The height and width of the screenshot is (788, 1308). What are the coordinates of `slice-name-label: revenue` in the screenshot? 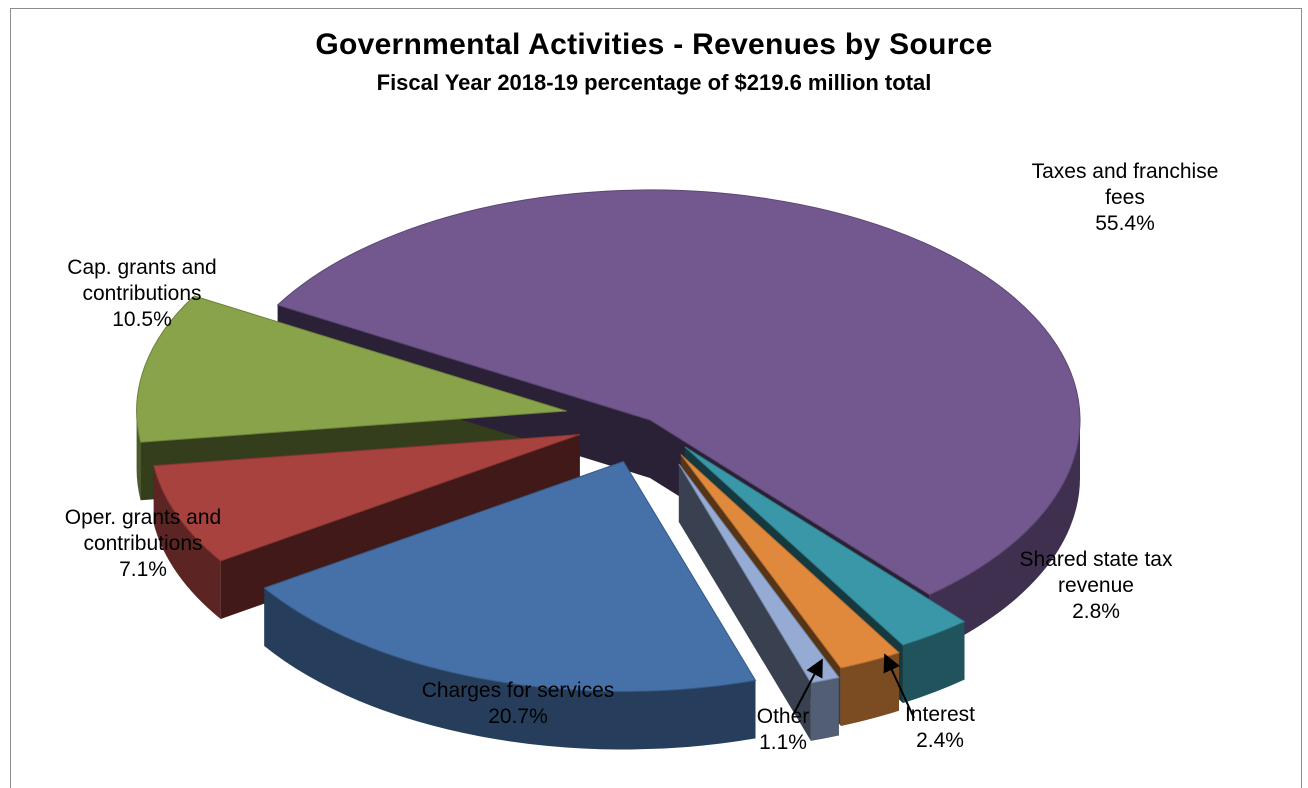 It's located at (1096, 585).